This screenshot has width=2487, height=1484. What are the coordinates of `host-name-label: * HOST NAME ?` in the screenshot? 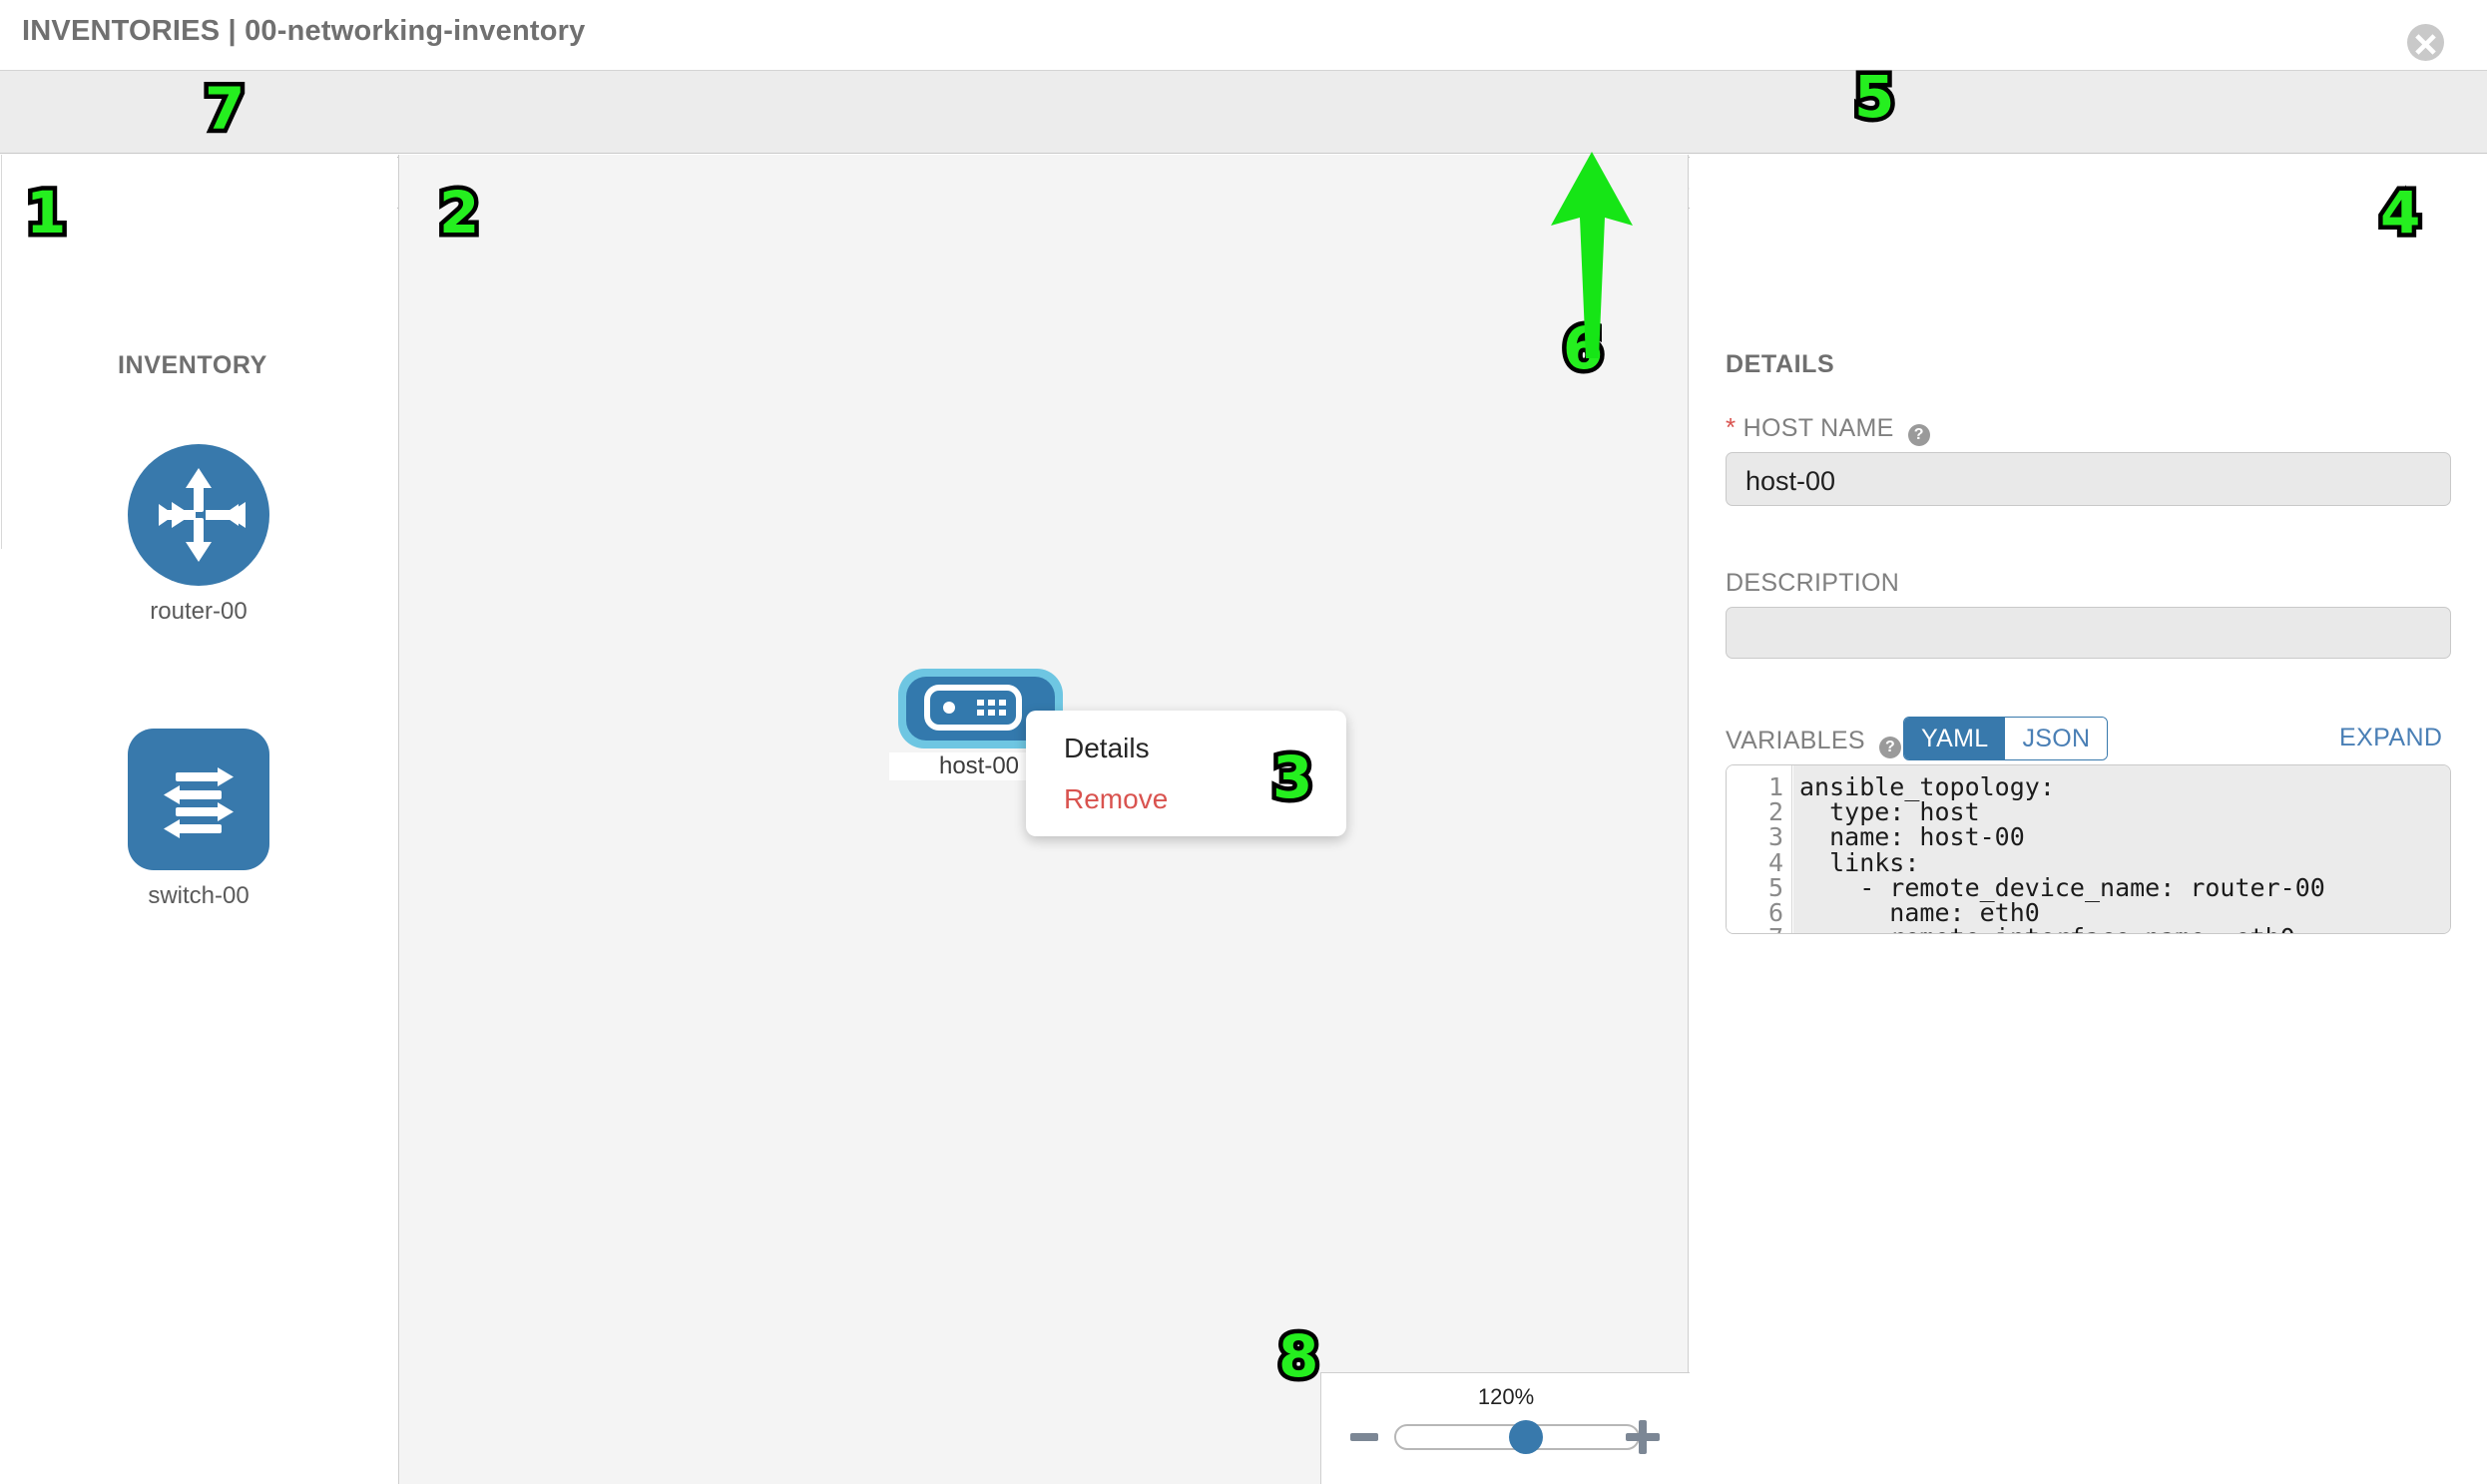 It's located at (1828, 429).